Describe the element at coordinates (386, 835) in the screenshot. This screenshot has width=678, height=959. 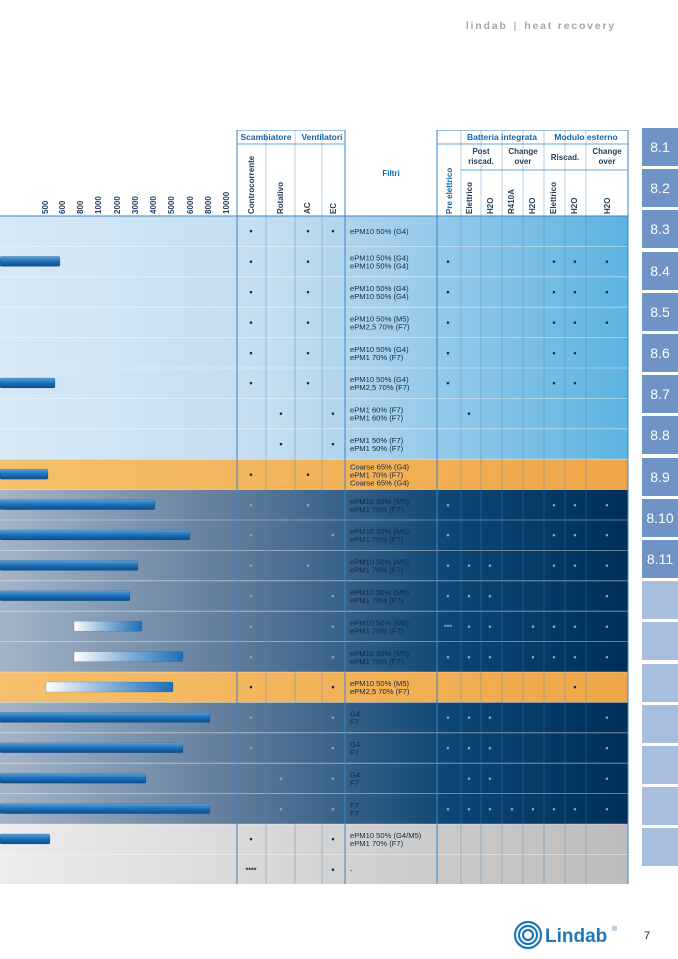
I see `filter-text: ePM10 50% (G4/M5)` at that location.